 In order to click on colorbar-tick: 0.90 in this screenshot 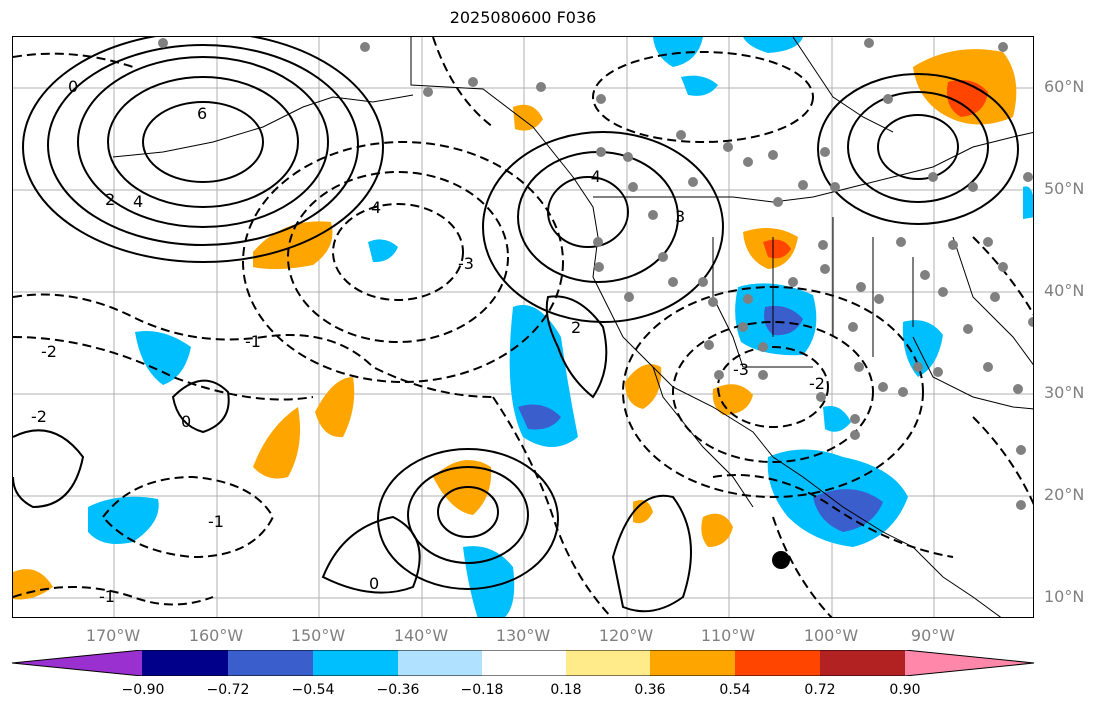, I will do `click(905, 690)`.